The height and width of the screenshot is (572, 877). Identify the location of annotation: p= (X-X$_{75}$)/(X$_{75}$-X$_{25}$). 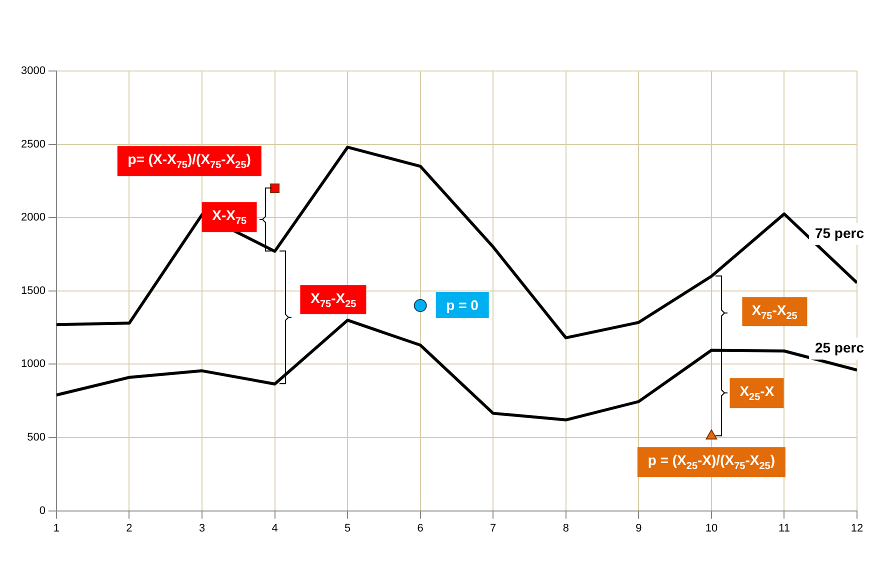
(189, 161).